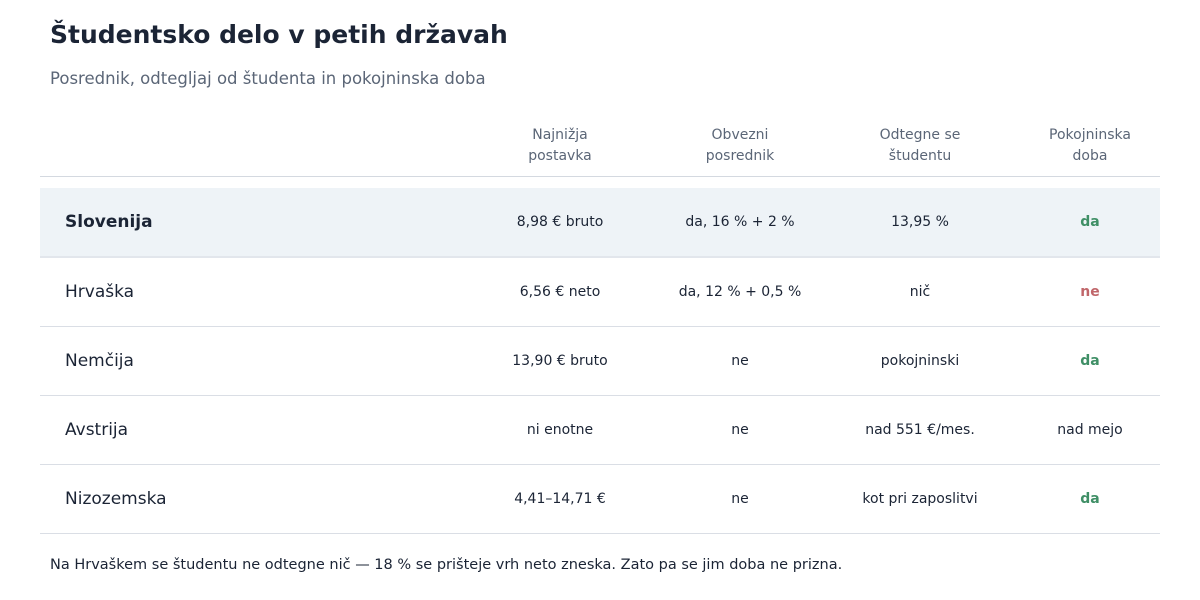  Describe the element at coordinates (920, 146) in the screenshot. I see `column-header-deduction: Odtegne se študentu` at that location.